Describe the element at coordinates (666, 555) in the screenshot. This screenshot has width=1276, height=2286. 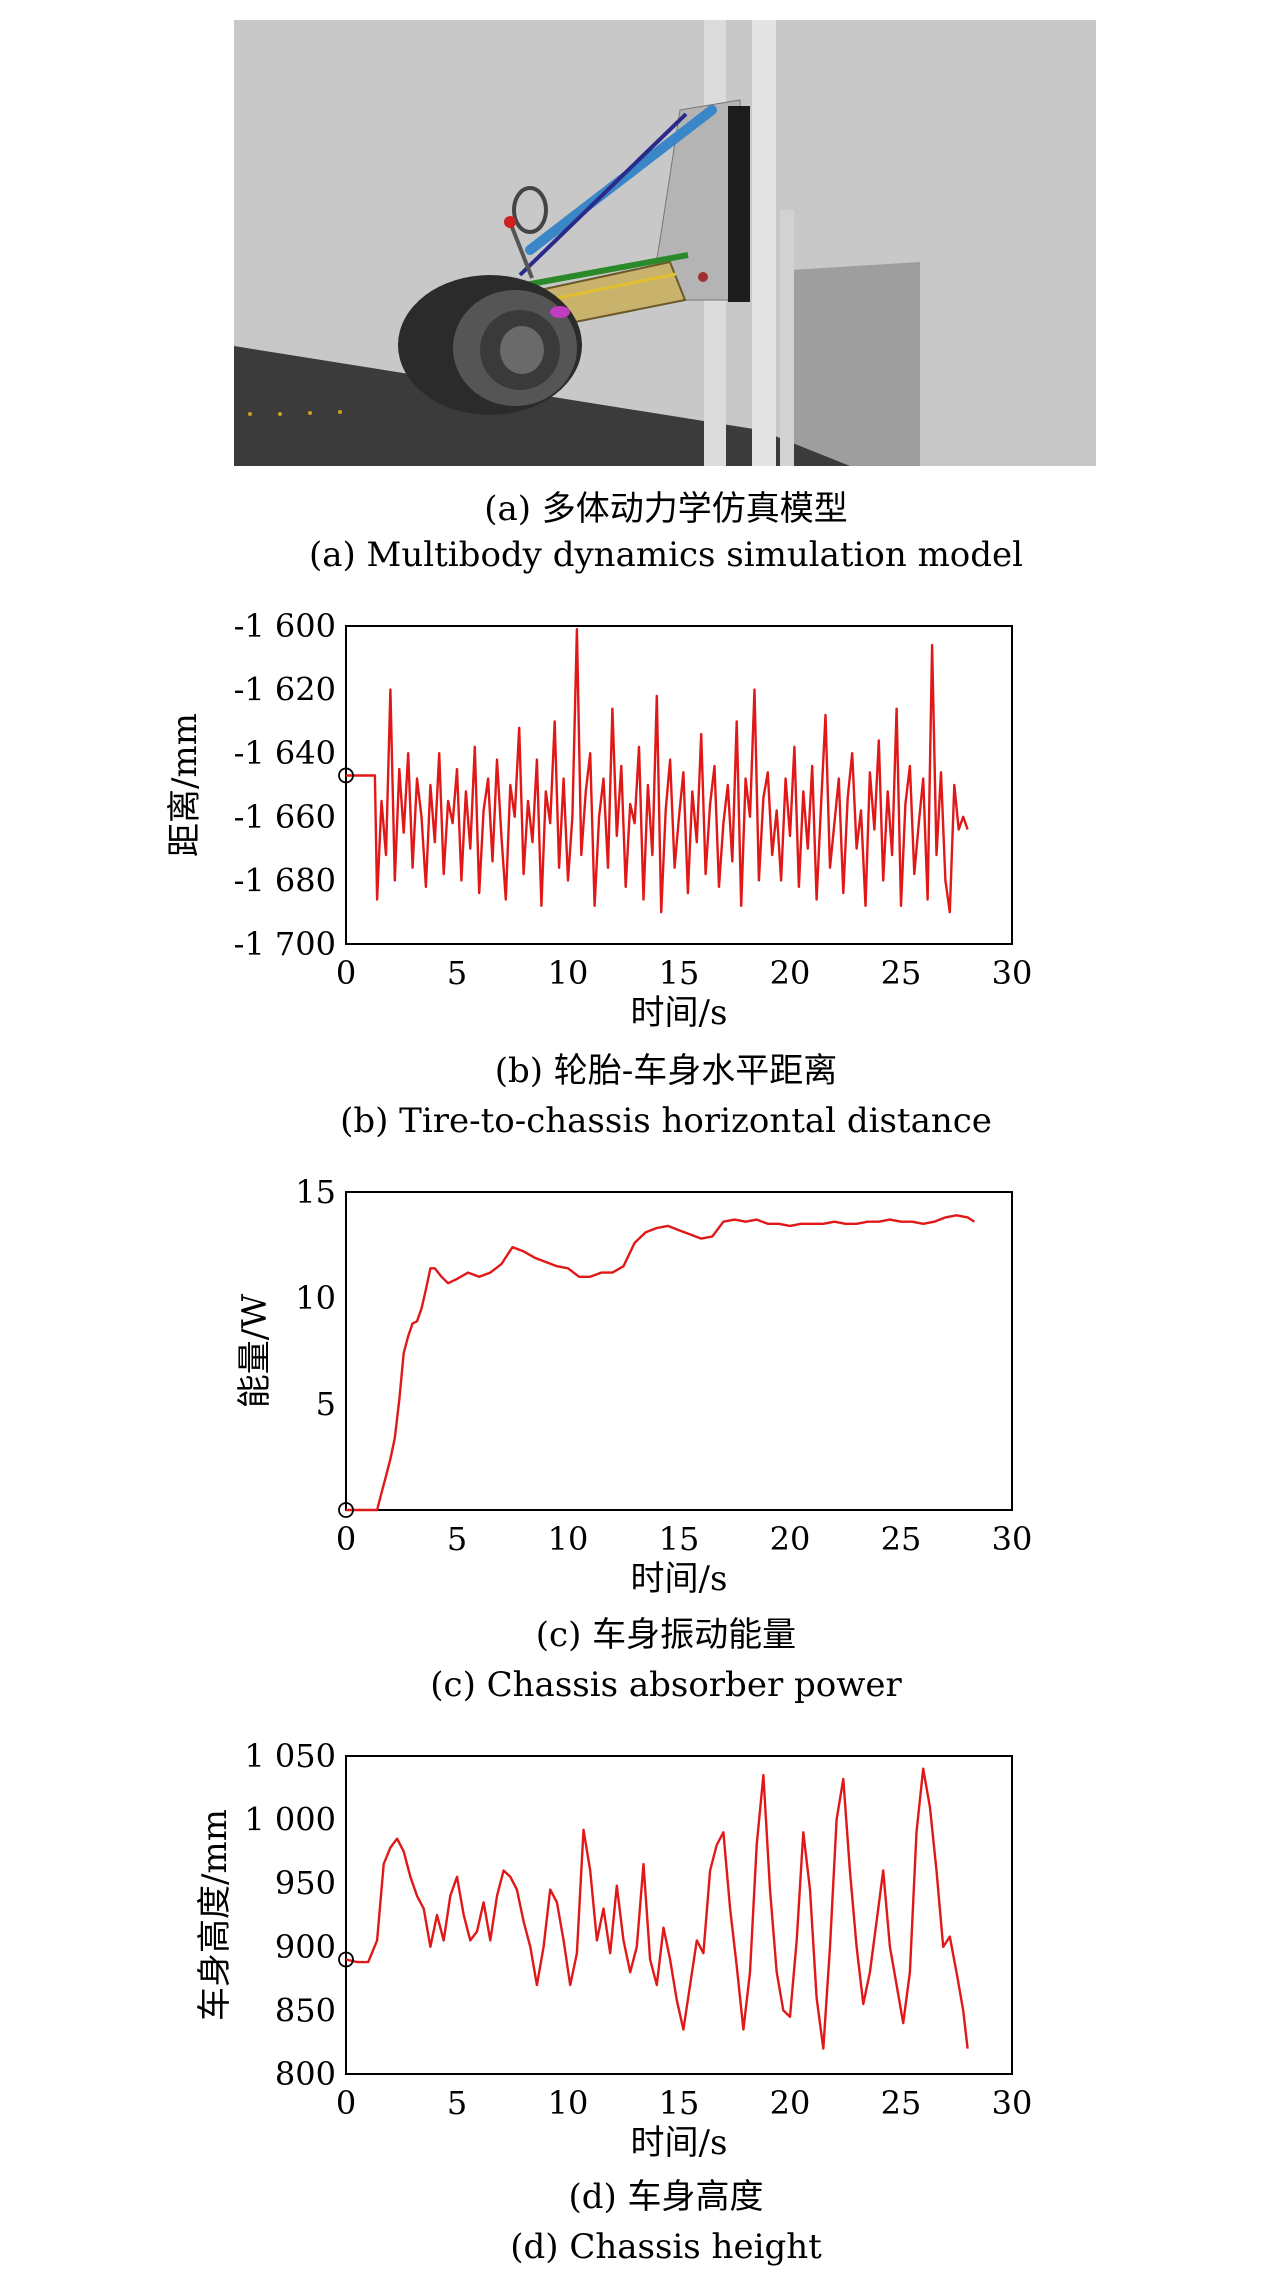
I see `caption-a-en: (a) Multibody dynamics simulation model` at that location.